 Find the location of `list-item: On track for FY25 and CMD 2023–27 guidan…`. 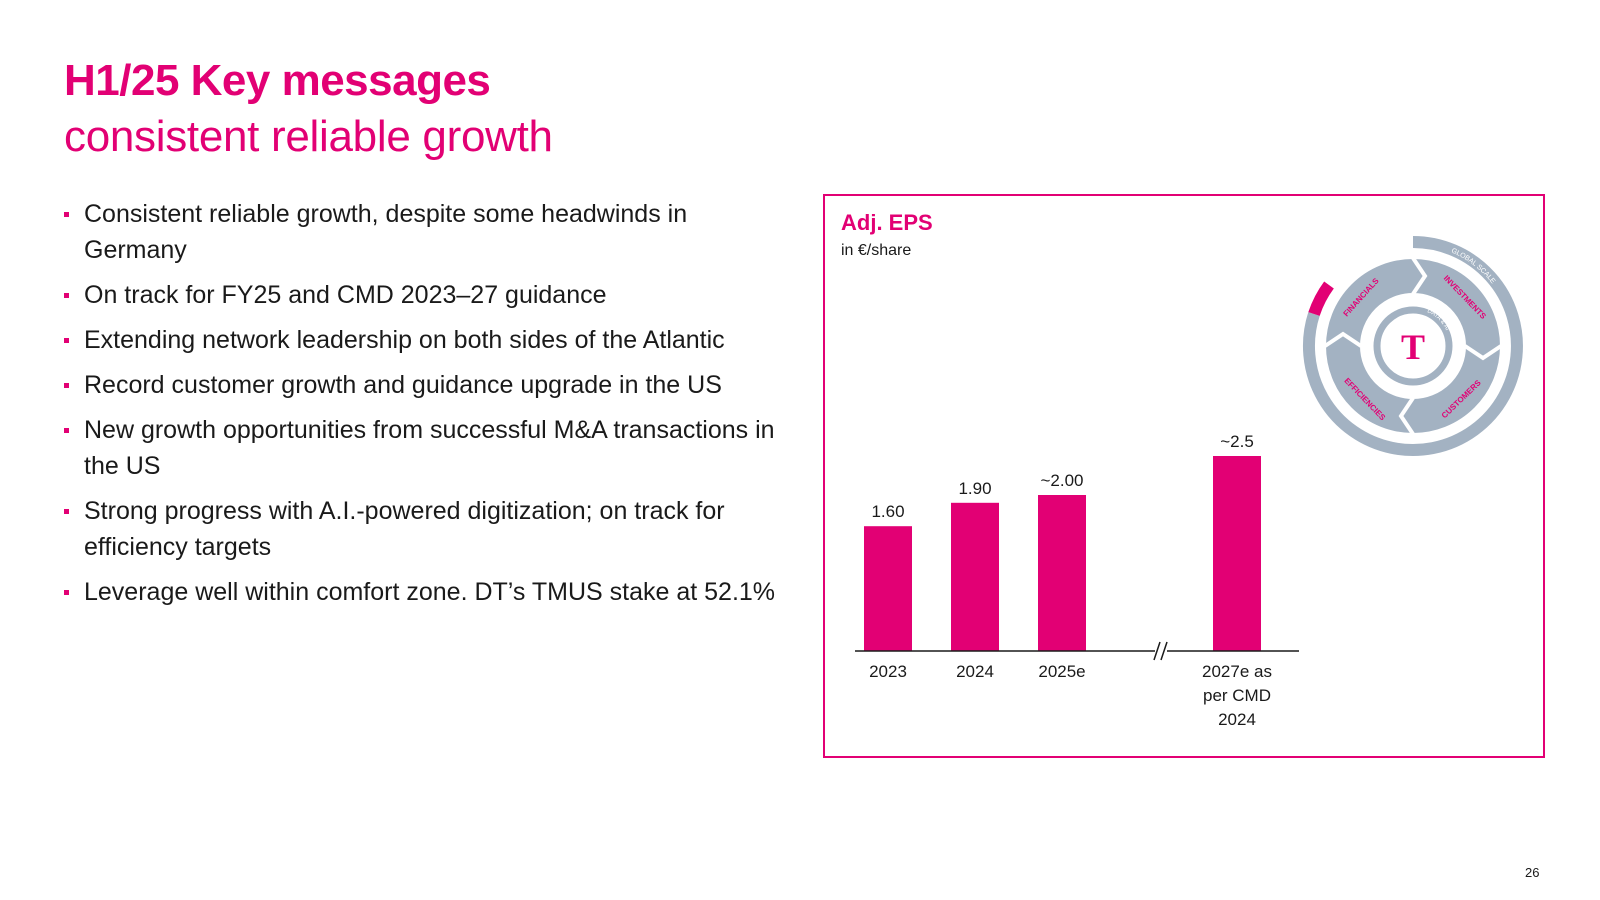

list-item: On track for FY25 and CMD 2023–27 guidan… is located at coordinates (424, 295).